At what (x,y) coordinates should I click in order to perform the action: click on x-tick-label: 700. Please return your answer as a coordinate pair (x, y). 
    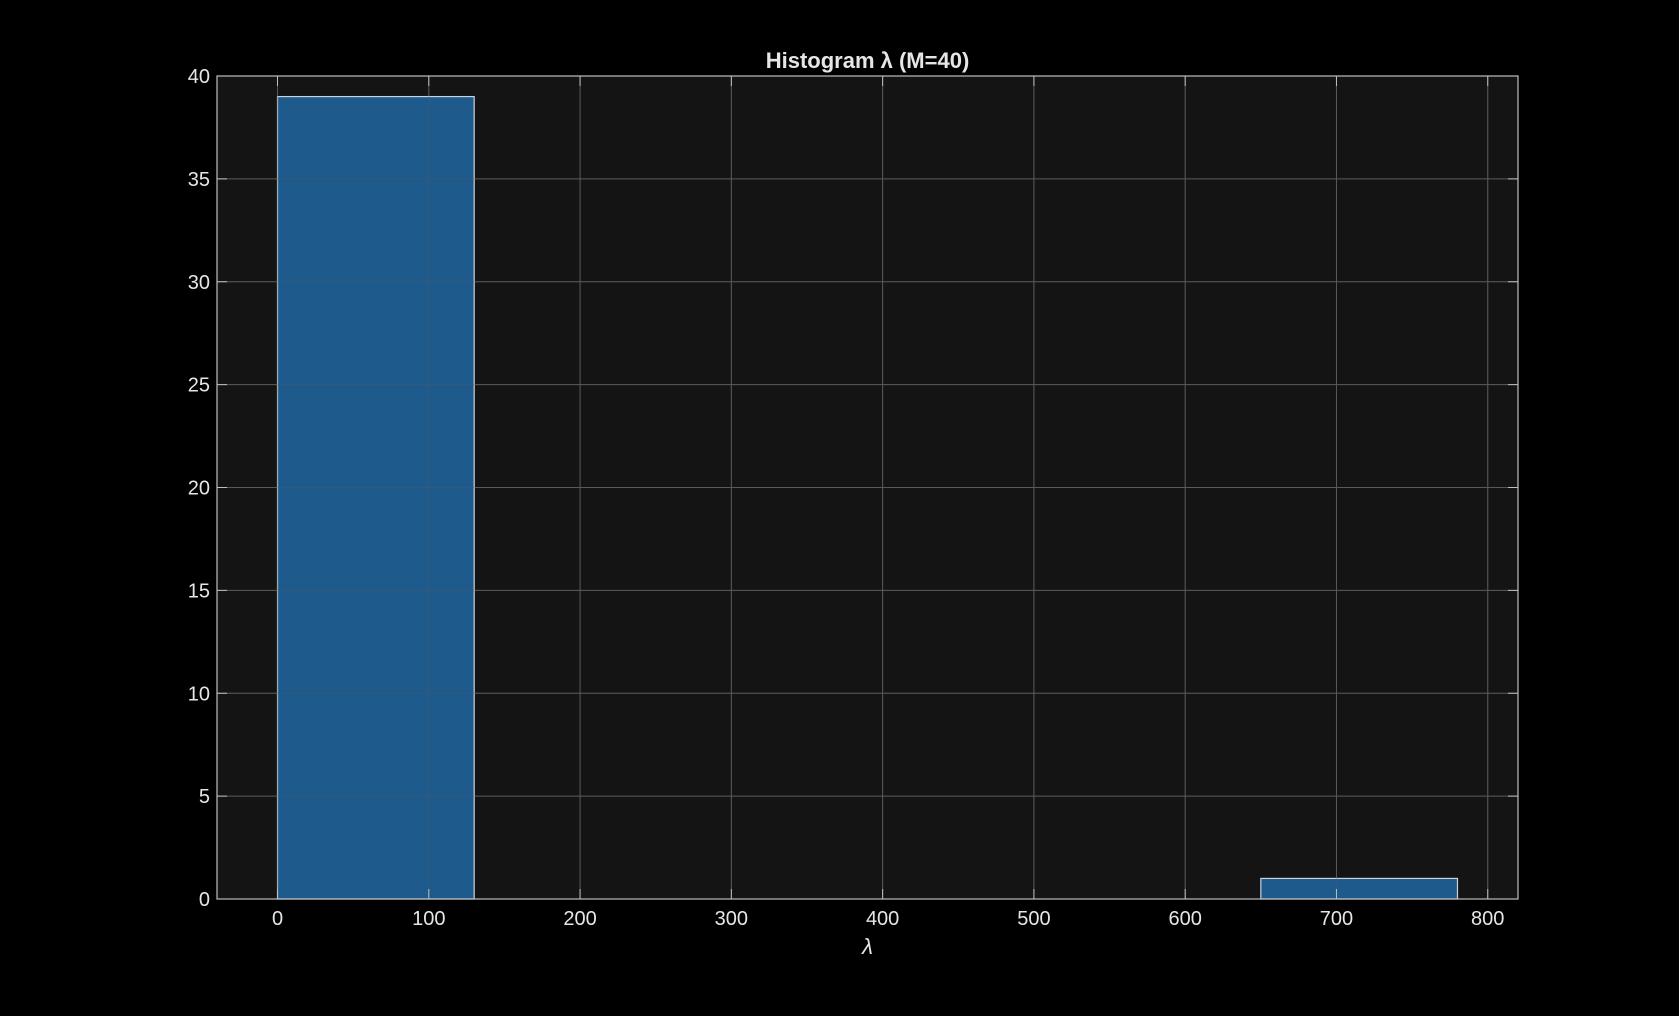
    Looking at the image, I should click on (1336, 919).